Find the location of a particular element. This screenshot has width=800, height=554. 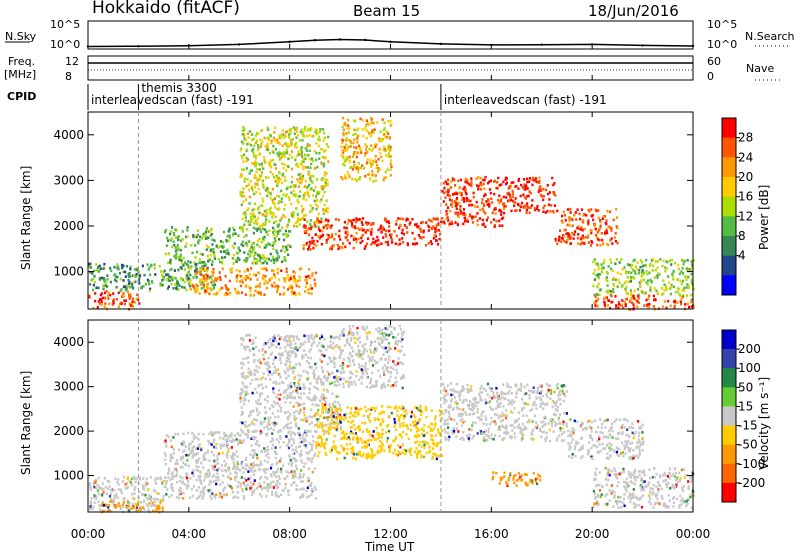

noise-ytick-low-left: 10^0 is located at coordinates (65, 44).